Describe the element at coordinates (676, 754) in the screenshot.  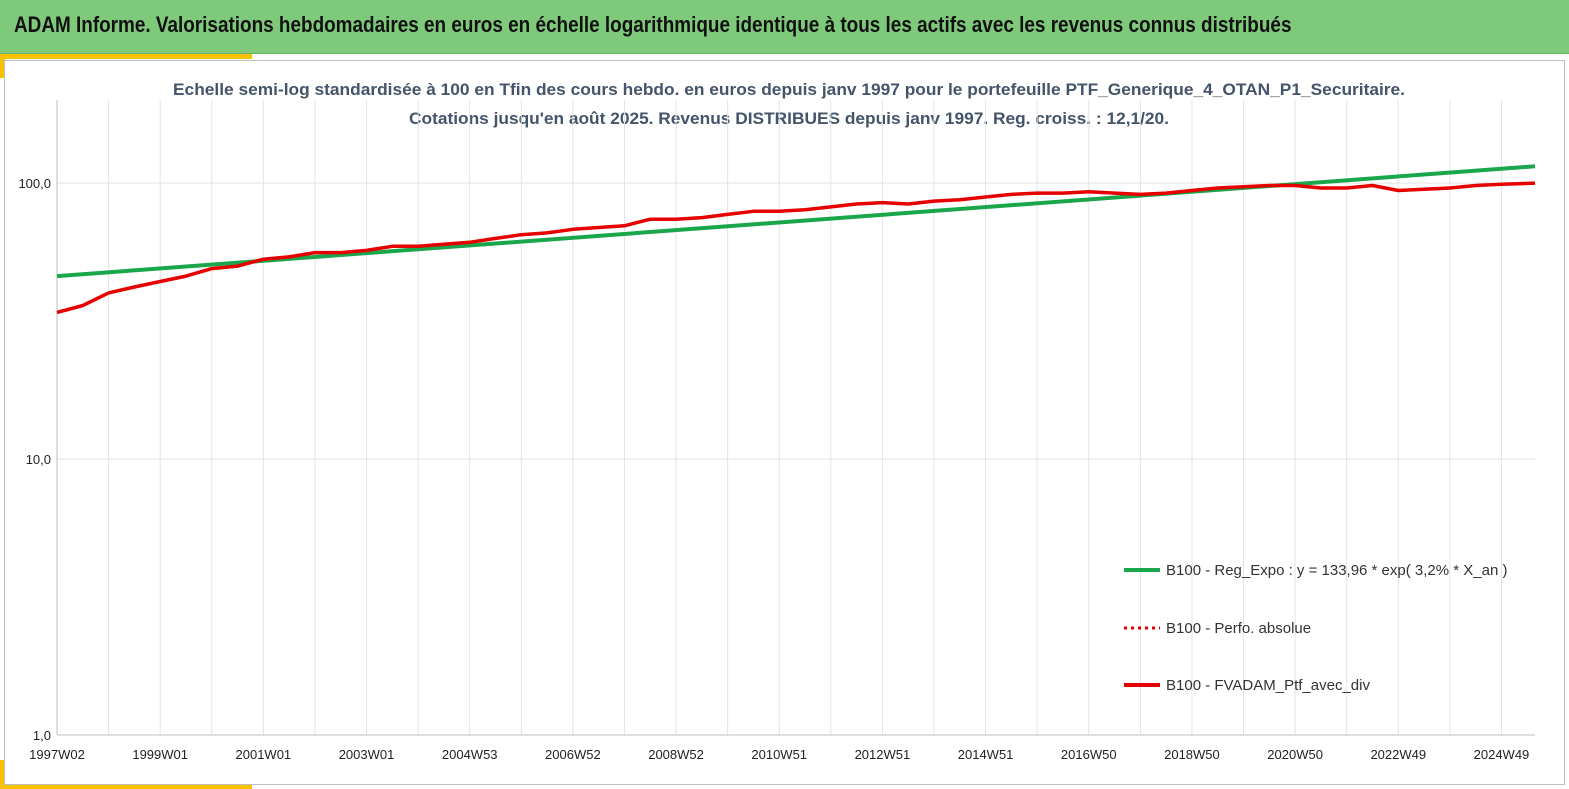
I see `x-tick-label: 2008W52` at that location.